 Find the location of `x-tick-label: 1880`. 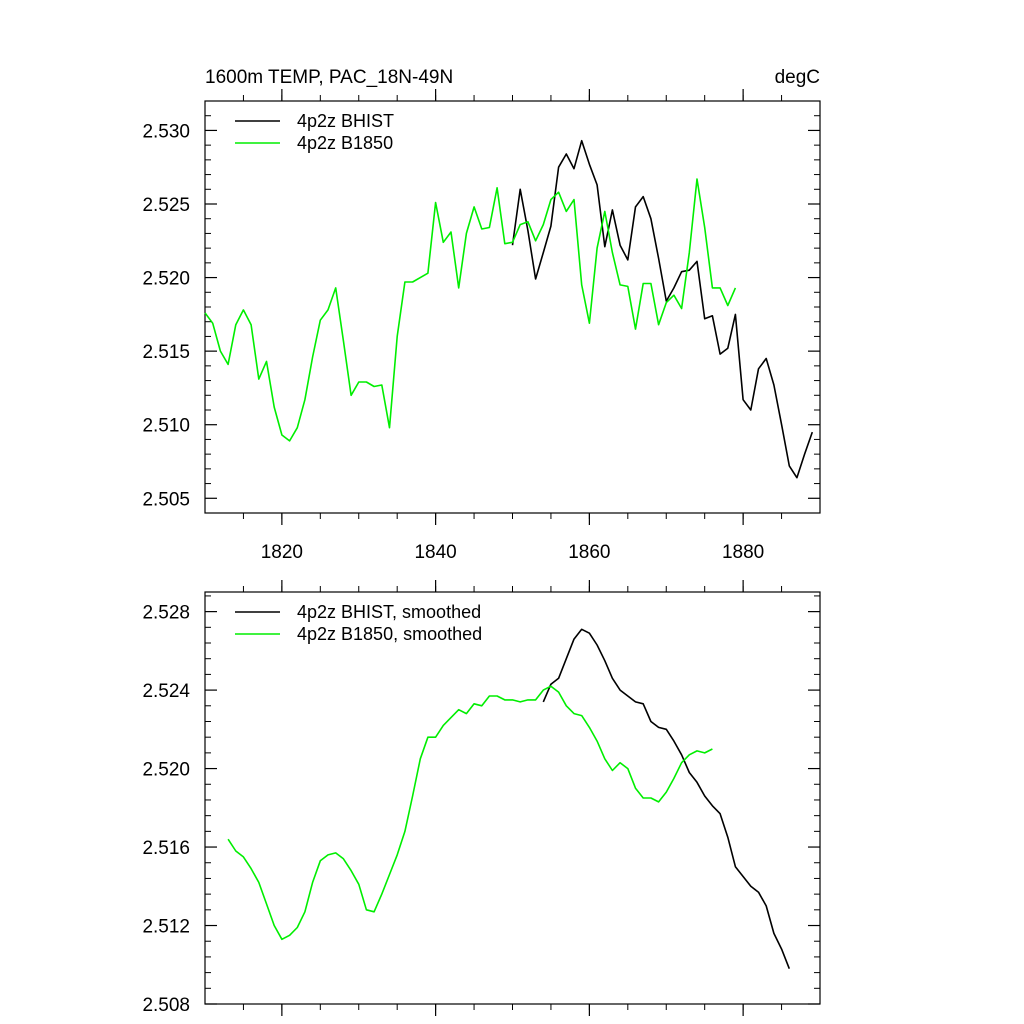

x-tick-label: 1880 is located at coordinates (743, 552).